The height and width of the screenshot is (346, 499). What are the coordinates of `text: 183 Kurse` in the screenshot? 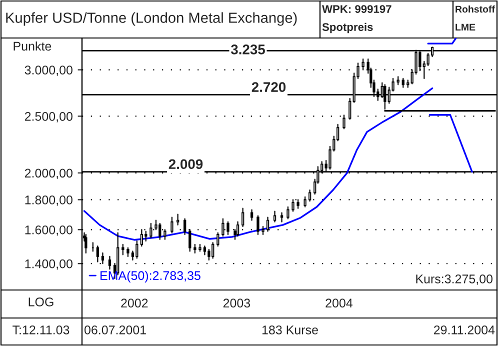 It's located at (290, 330).